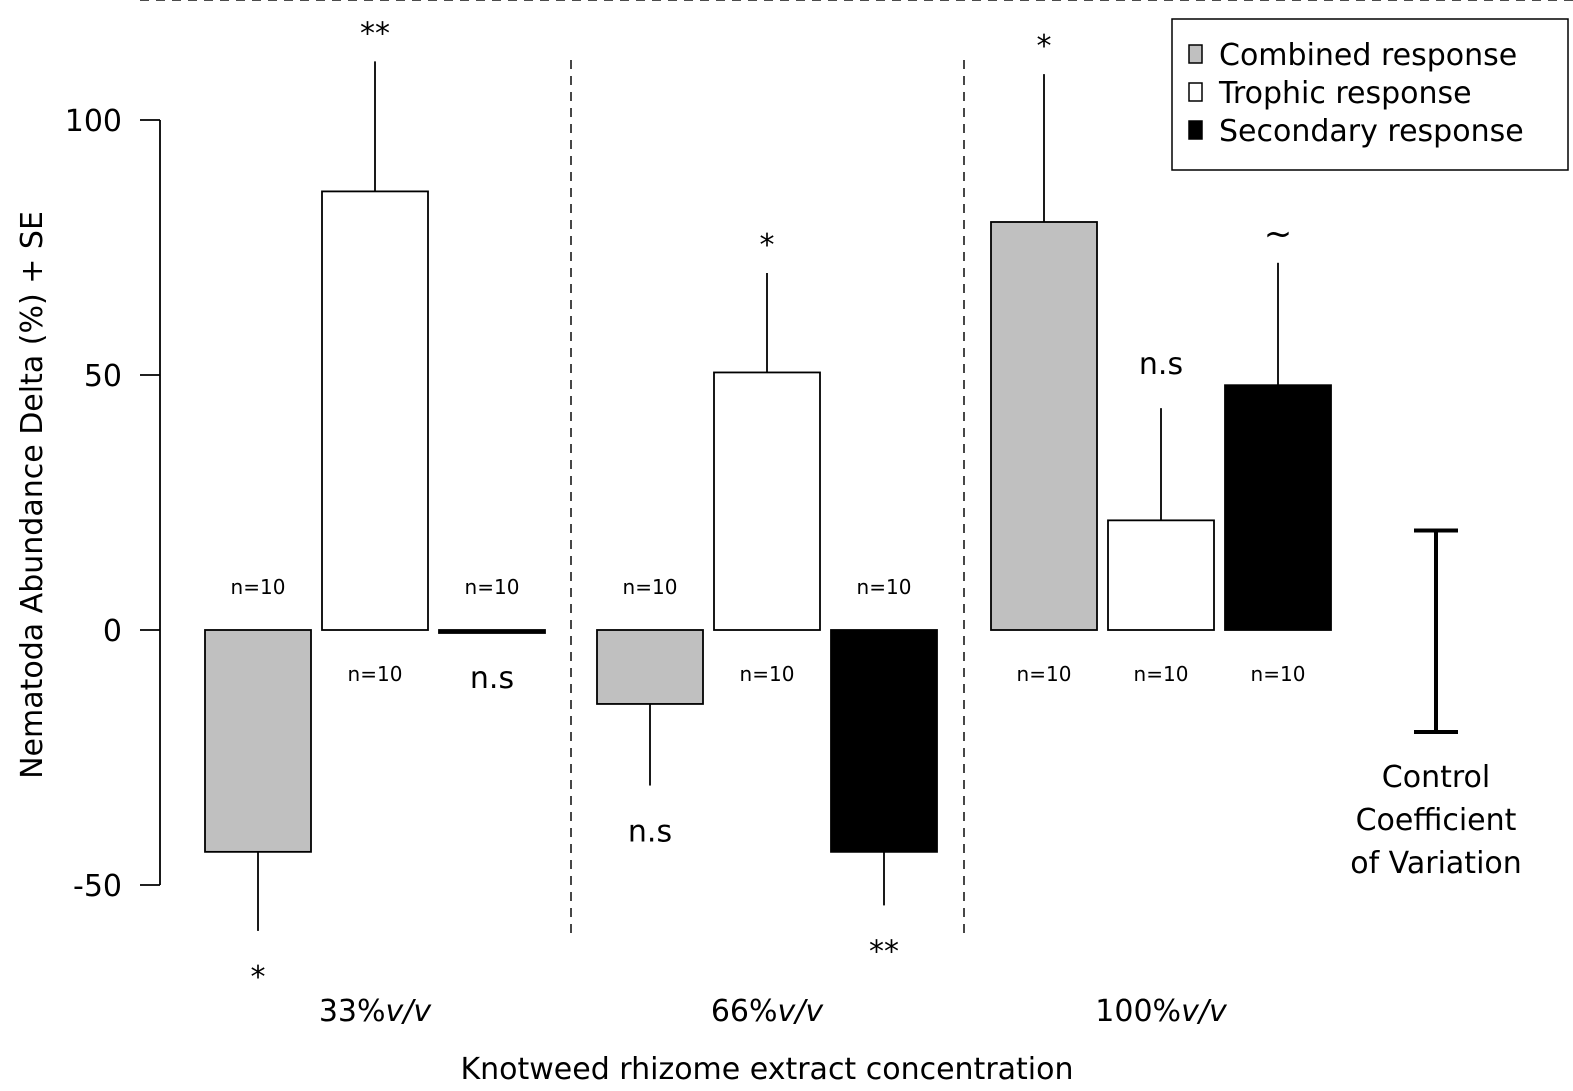  I want to click on control-cv-bar: Control Coefficient of Variation, so click(1436, 704).